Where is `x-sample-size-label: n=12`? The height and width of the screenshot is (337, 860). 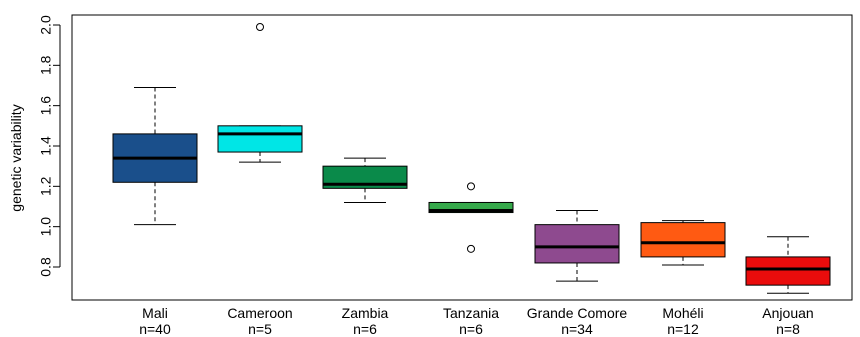 x-sample-size-label: n=12 is located at coordinates (683, 329).